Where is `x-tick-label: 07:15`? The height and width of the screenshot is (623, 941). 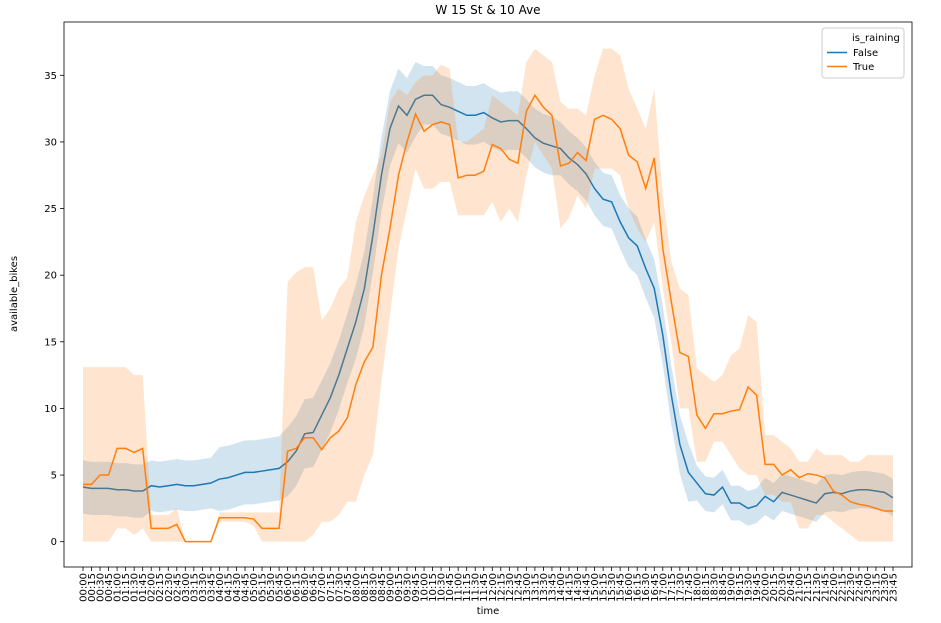
x-tick-label: 07:15 is located at coordinates (331, 587).